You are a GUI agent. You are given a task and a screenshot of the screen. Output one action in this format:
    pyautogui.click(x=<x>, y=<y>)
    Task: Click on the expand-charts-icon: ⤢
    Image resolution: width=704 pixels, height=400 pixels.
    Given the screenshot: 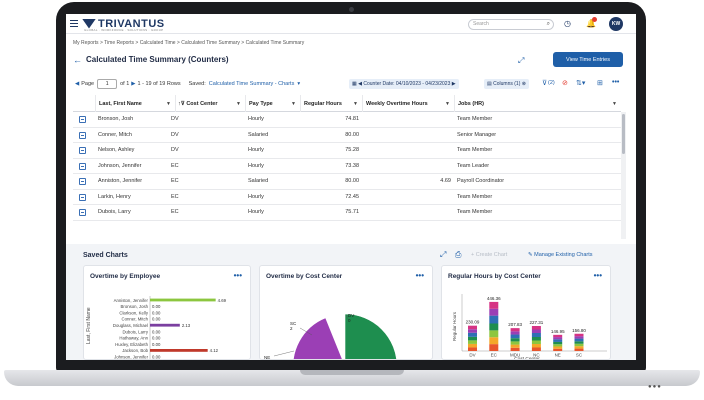 What is the action you would take?
    pyautogui.click(x=443, y=254)
    